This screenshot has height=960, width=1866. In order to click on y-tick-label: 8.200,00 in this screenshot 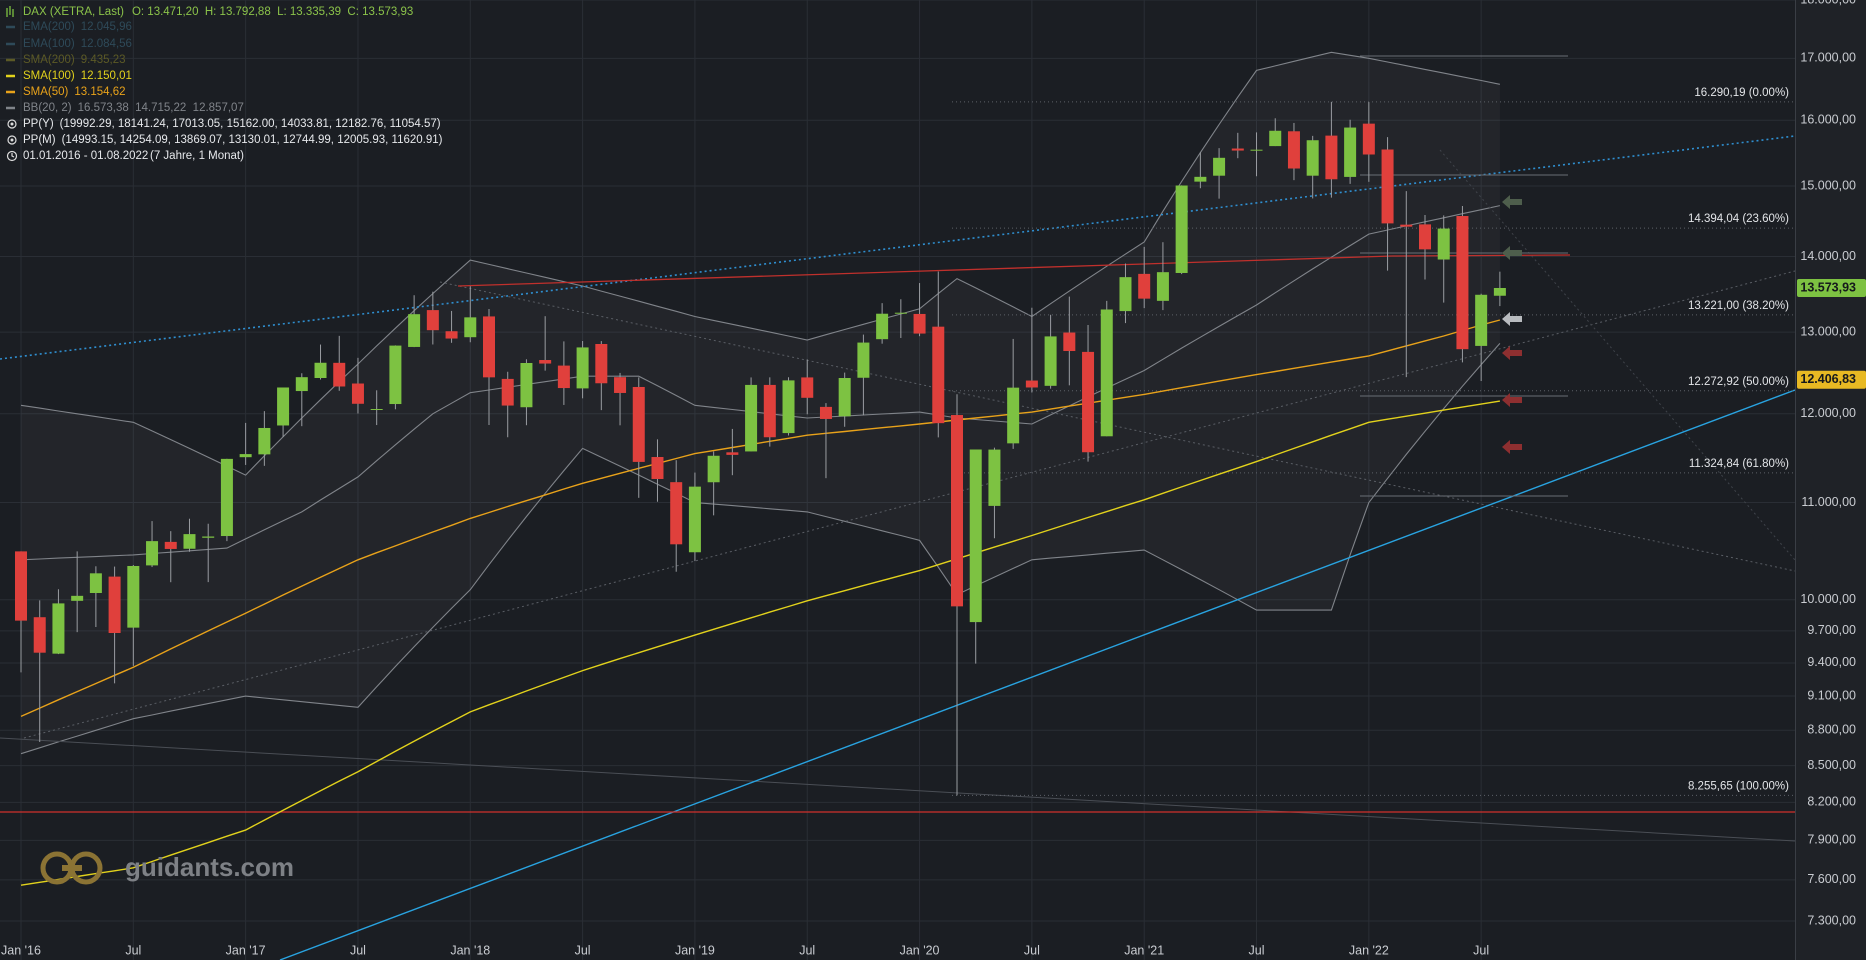, I will do `click(1831, 802)`.